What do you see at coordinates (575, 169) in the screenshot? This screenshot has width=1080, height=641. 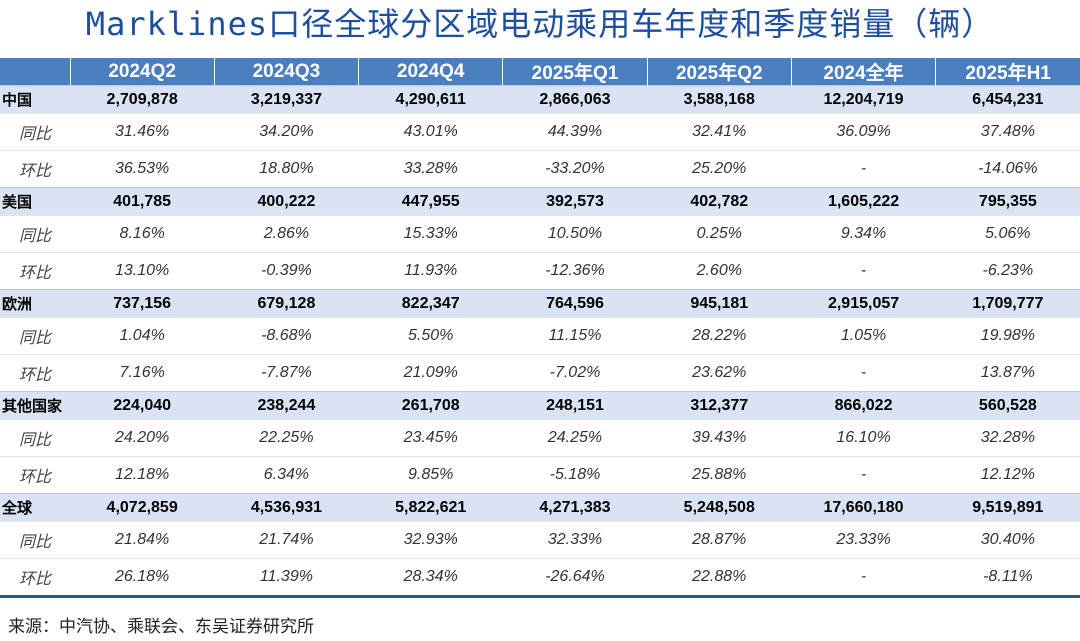 I see `cell: -33.20%` at bounding box center [575, 169].